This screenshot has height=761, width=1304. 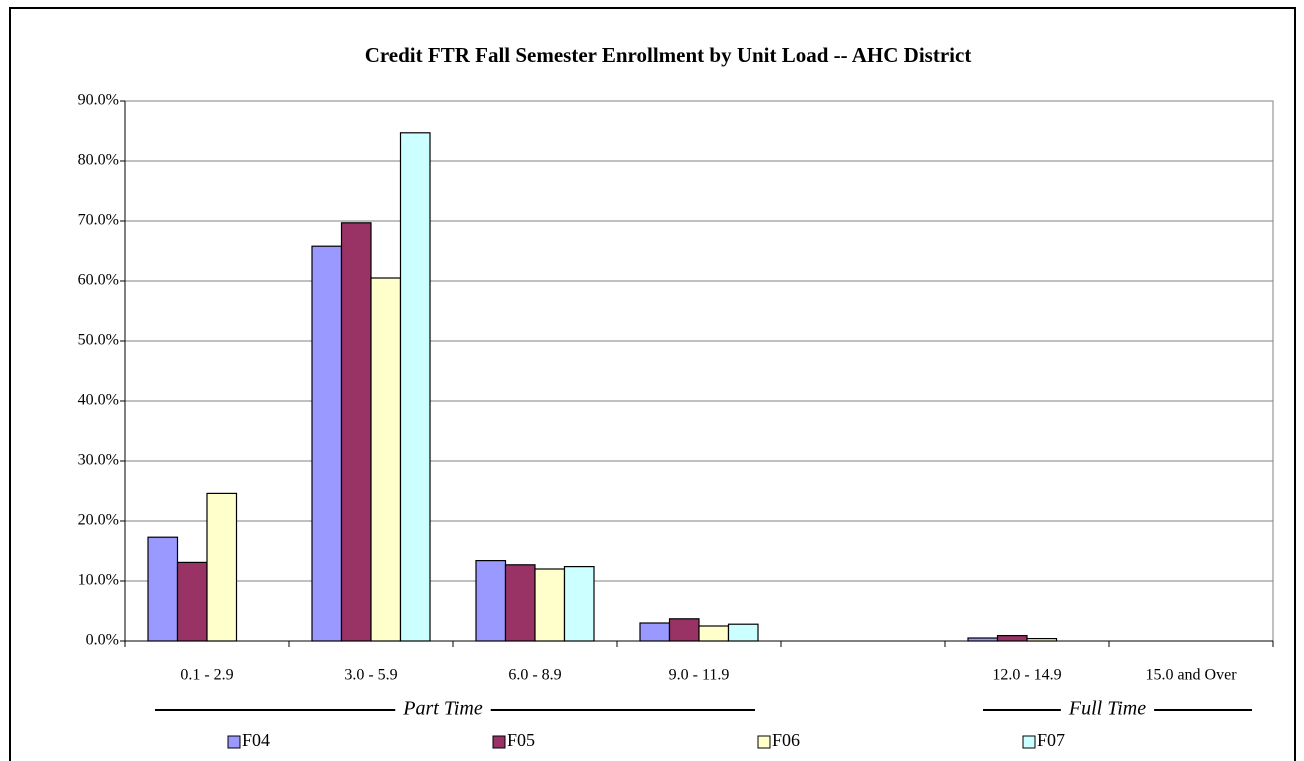 What do you see at coordinates (98, 280) in the screenshot?
I see `y-tick-label: 60.0%` at bounding box center [98, 280].